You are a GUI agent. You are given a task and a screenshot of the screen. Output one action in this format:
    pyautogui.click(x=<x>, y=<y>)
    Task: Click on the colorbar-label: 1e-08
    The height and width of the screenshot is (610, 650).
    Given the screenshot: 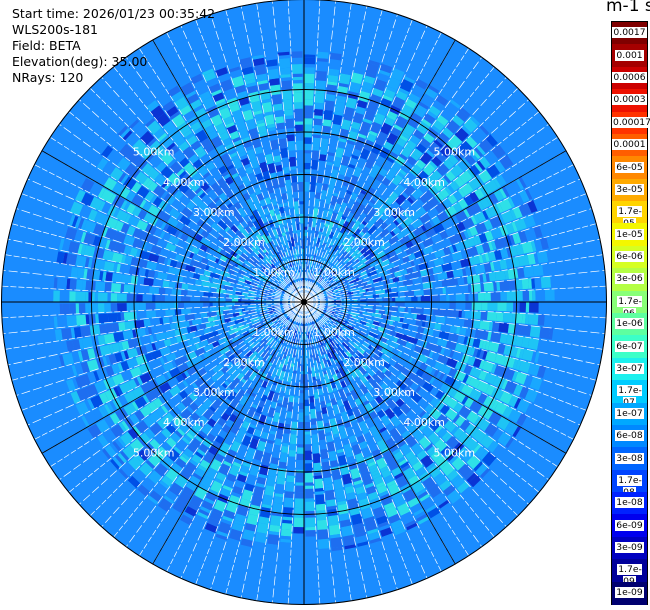 What is the action you would take?
    pyautogui.click(x=629, y=503)
    